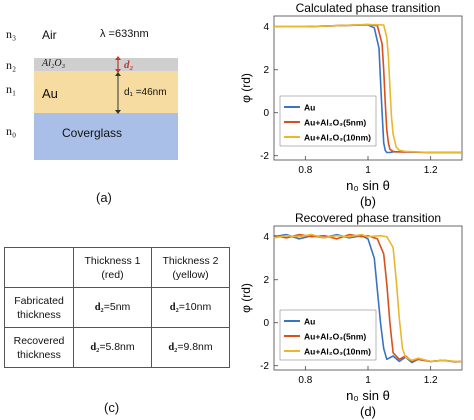  I want to click on table-row: Fabricated thickness d₂=5nm d₂=10nm, so click(117, 307).